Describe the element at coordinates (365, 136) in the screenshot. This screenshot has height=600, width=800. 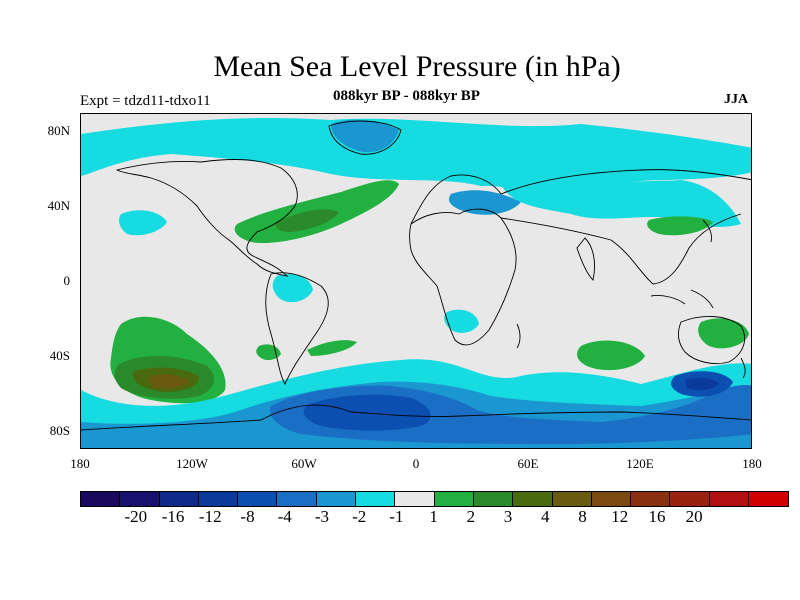
I see `field-region-greenland-neg2` at that location.